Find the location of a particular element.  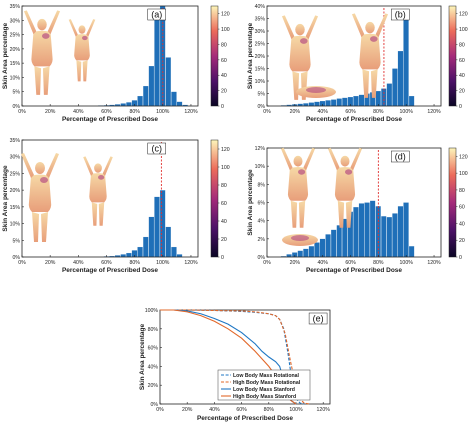

panel-label: (e) is located at coordinates (318, 319).